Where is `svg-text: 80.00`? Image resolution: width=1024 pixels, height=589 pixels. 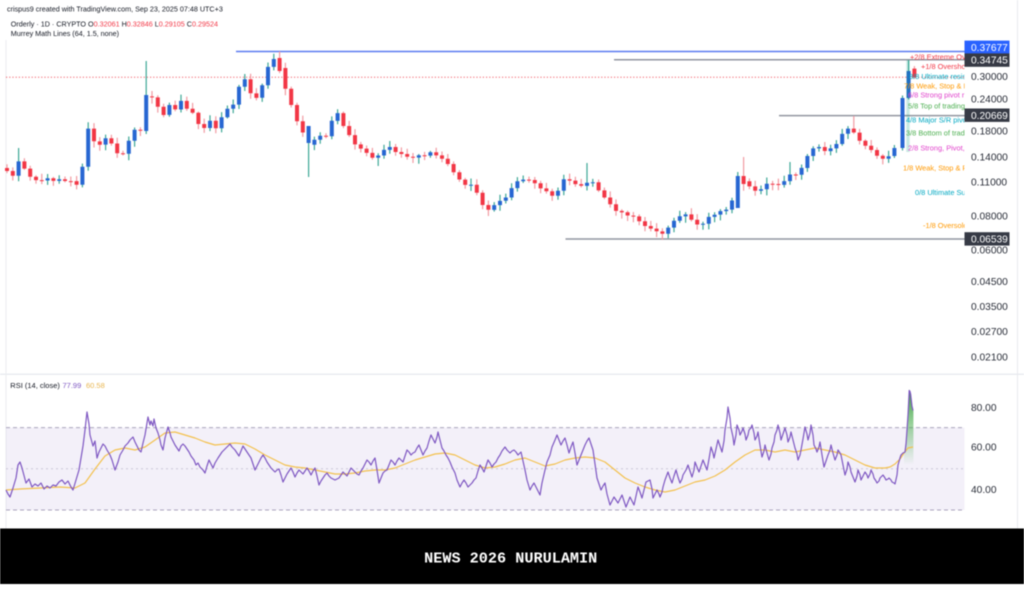 svg-text: 80.00 is located at coordinates (984, 408).